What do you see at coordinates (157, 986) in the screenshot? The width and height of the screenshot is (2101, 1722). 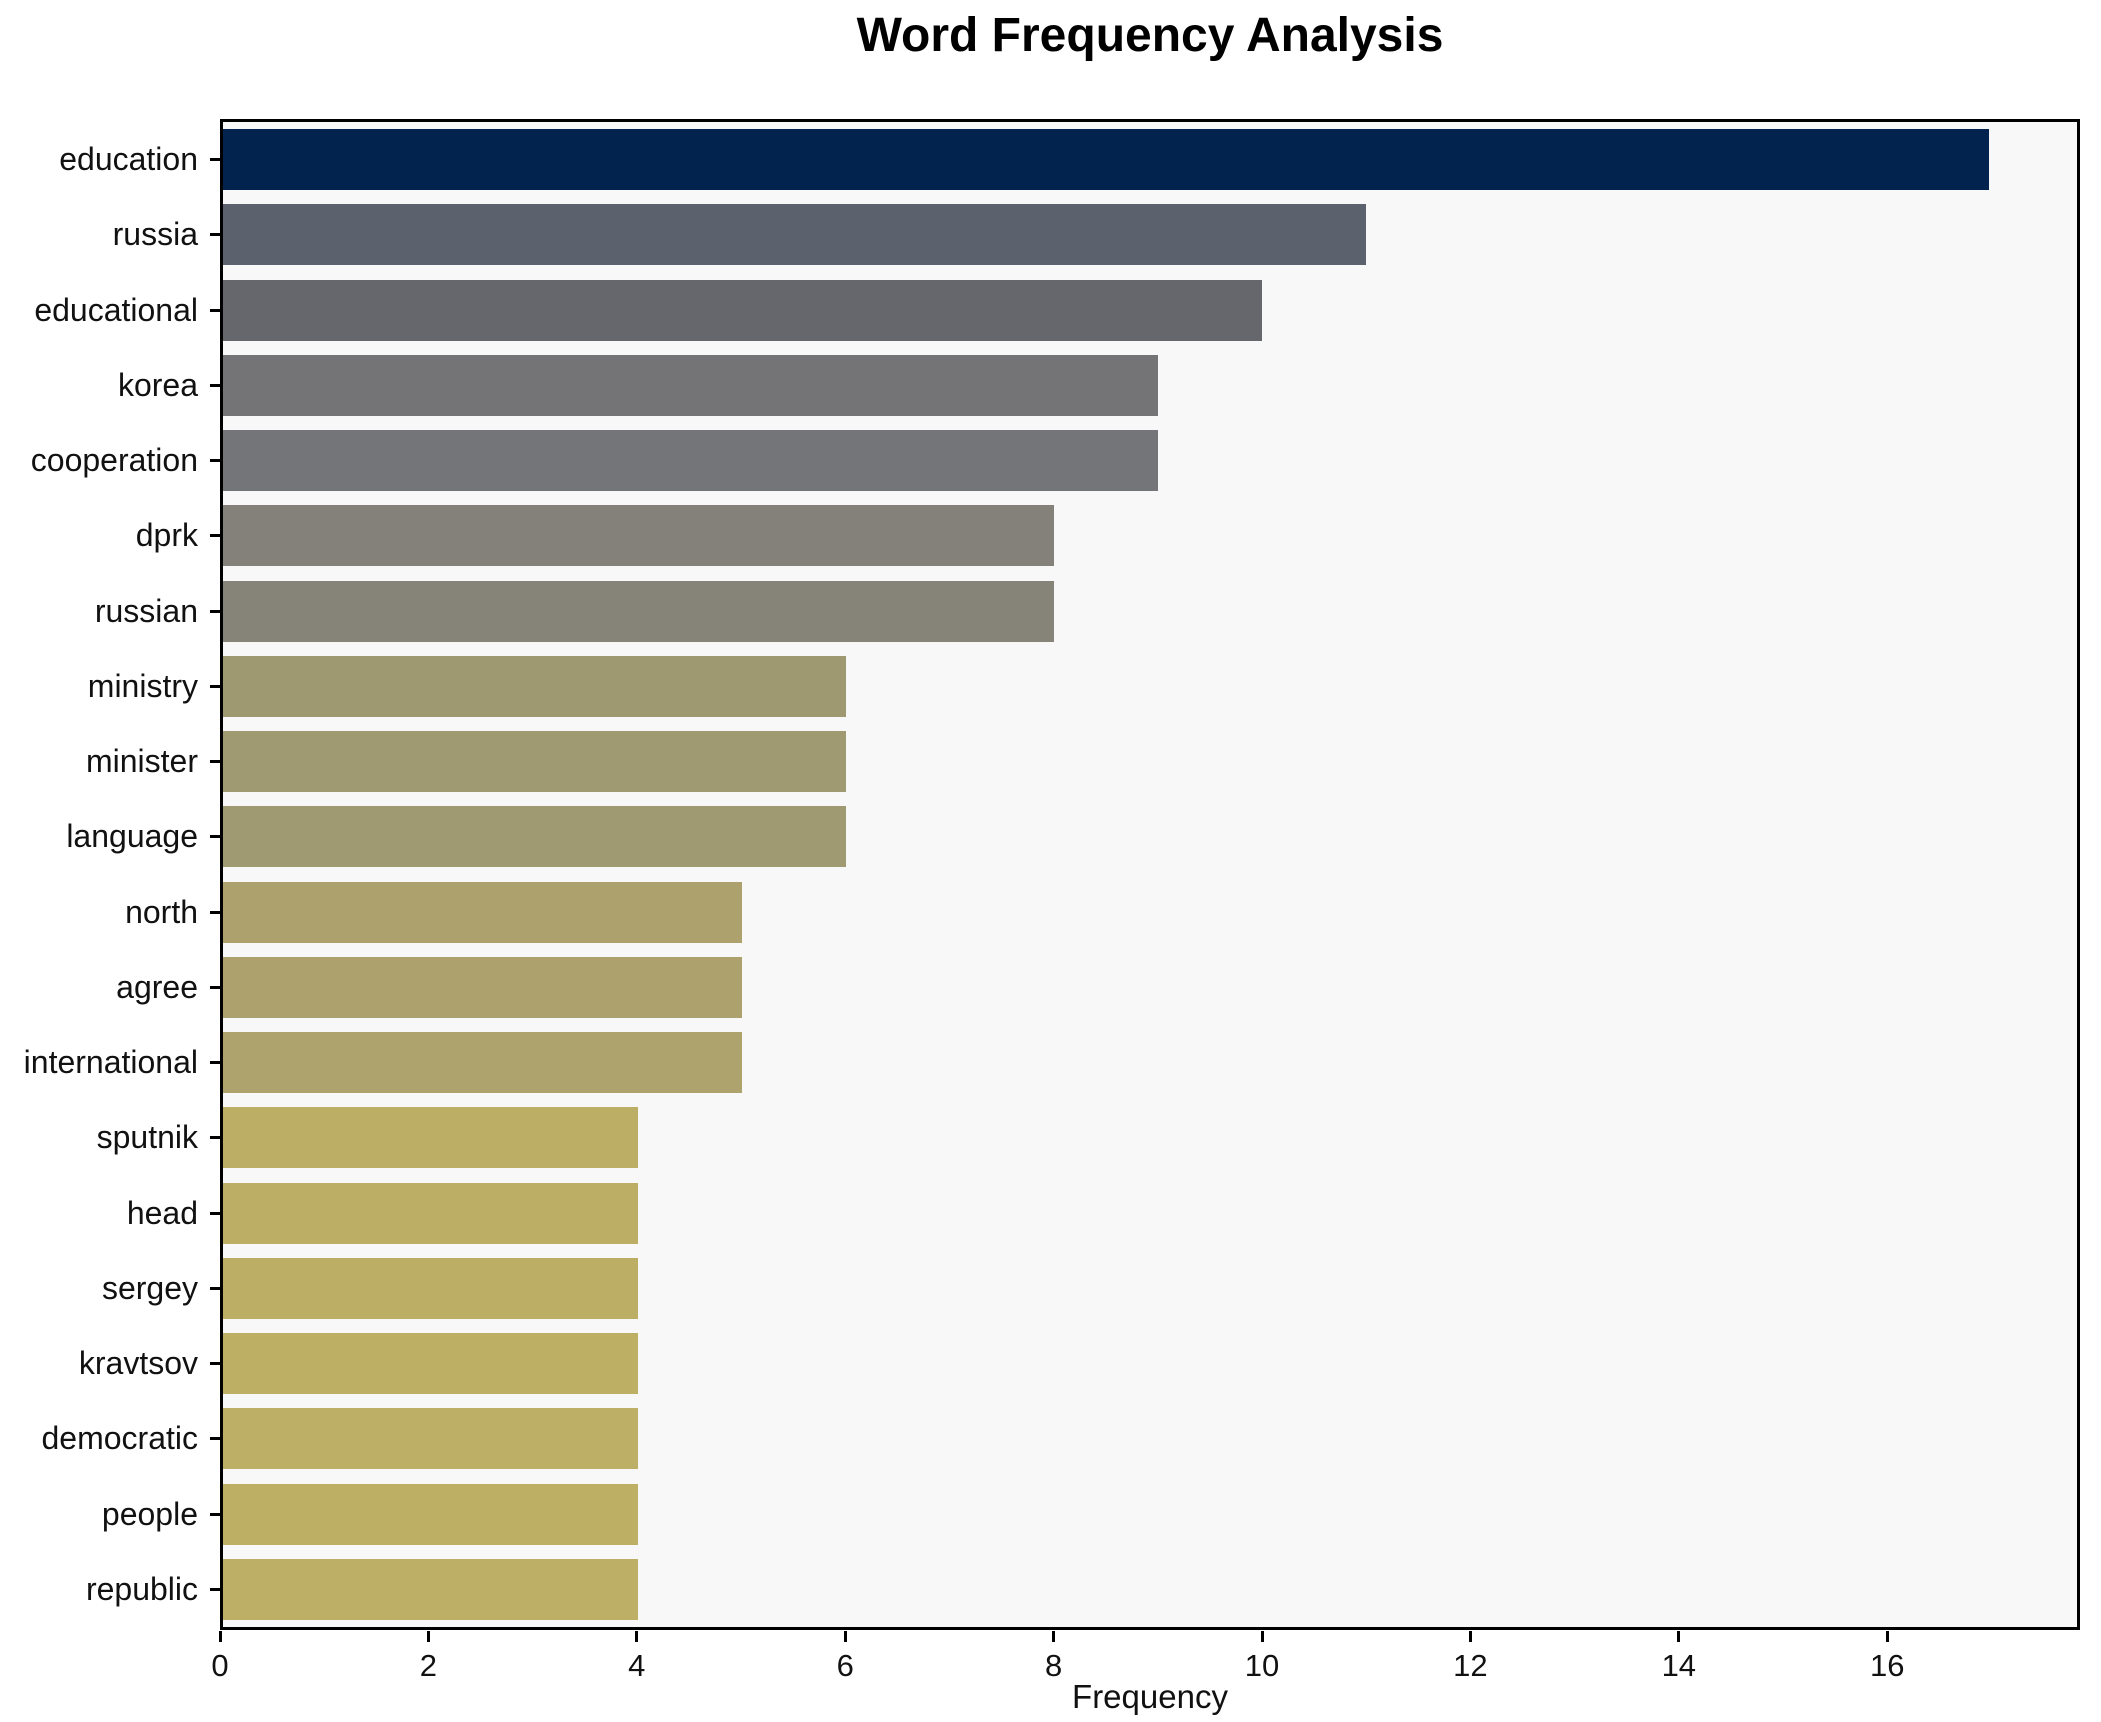 I see `y-axis-label: agree` at bounding box center [157, 986].